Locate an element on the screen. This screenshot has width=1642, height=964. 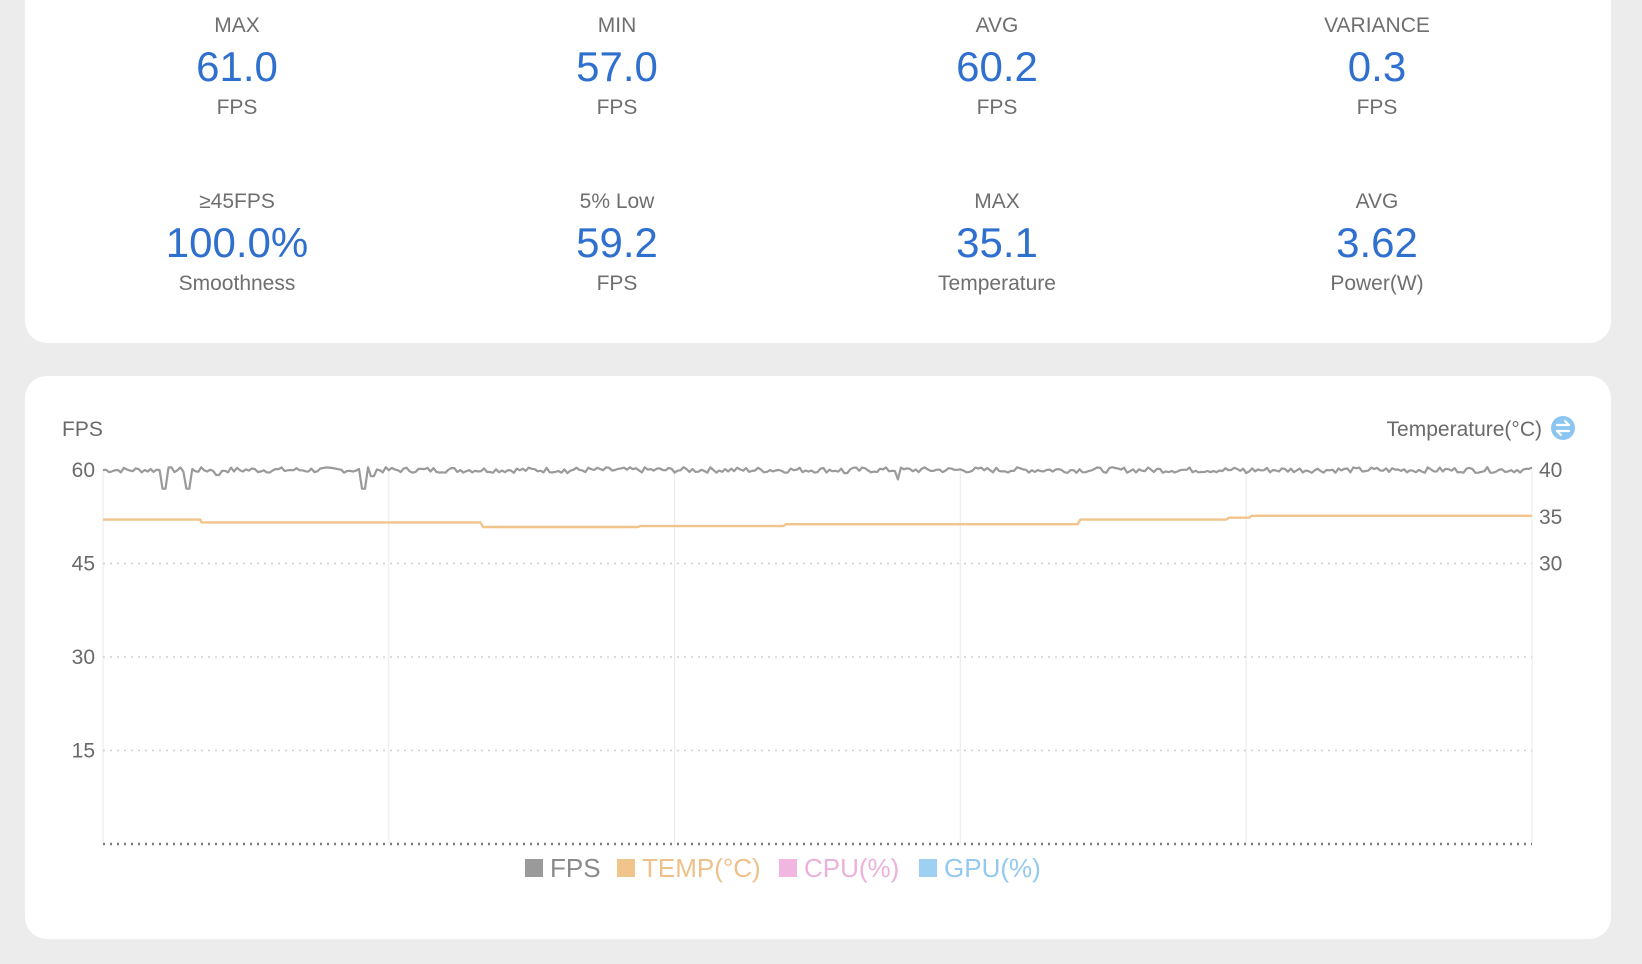
stat-variance-fps: VARIANCE 0.3 FPS is located at coordinates (1377, 67).